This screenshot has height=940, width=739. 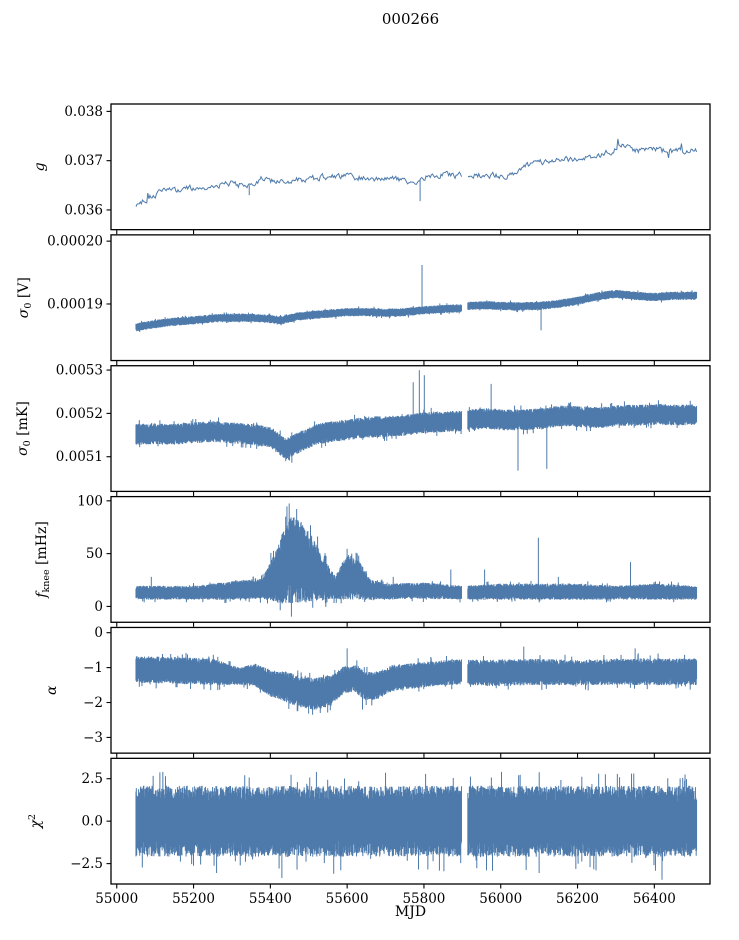 I want to click on y-axis-label-g: g, so click(x=40, y=166).